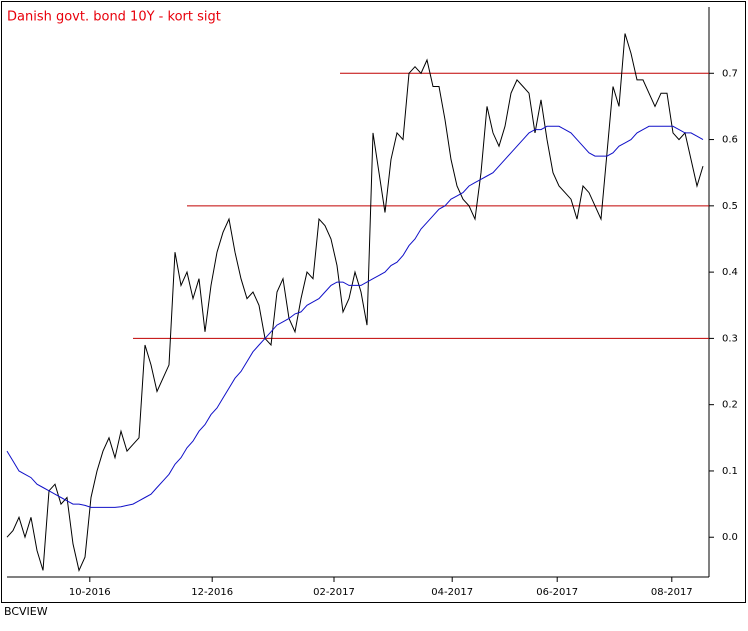 Image resolution: width=748 pixels, height=631 pixels. What do you see at coordinates (730, 272) in the screenshot?
I see `y-tick-label: 0.4` at bounding box center [730, 272].